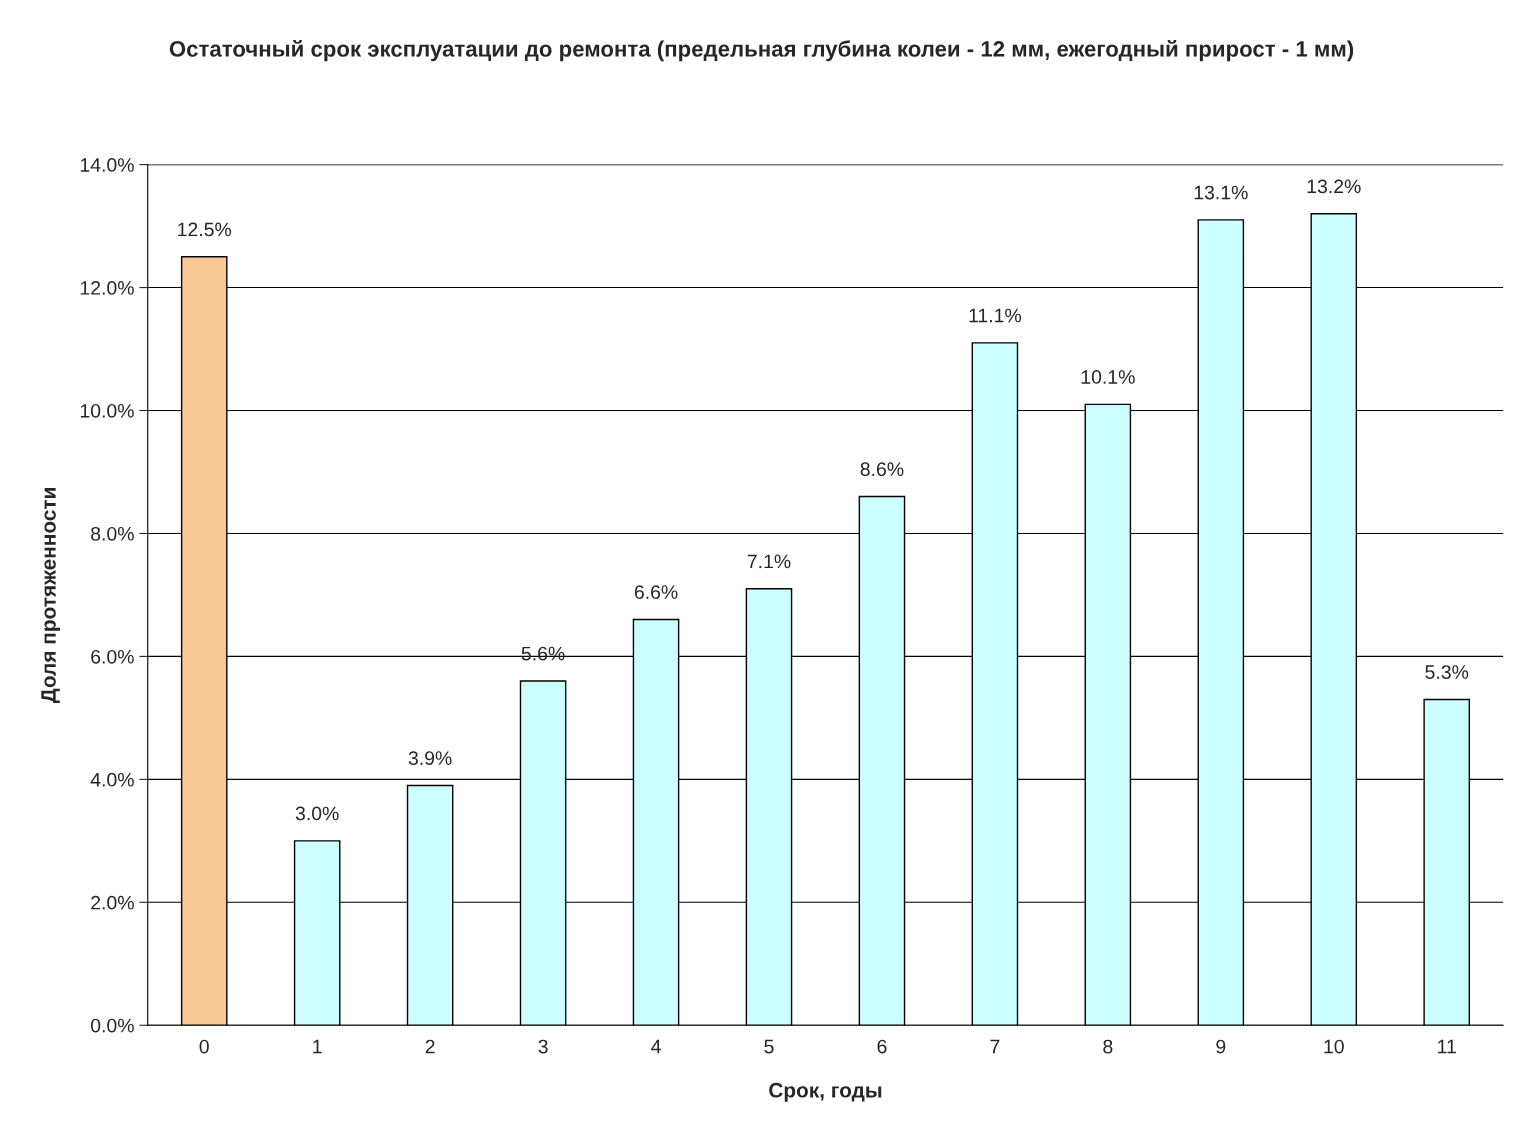 This screenshot has height=1143, width=1523. I want to click on chart-title: Остаточный срок эксплуатации до ремонта (предельная глубина колеи - 12 мм, ежегодный прирост - 1 мм), so click(761, 51).